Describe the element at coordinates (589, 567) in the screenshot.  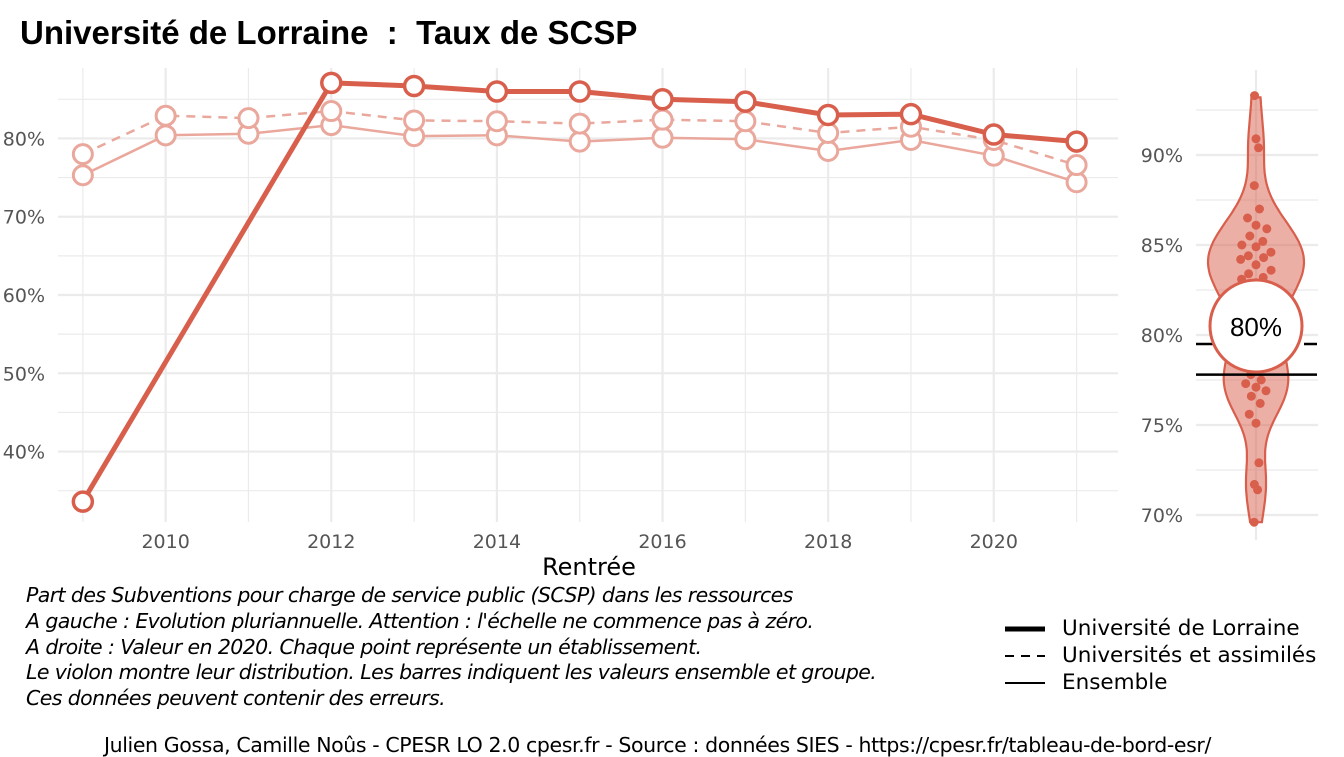
I see `x-axis-label: Rentrée` at that location.